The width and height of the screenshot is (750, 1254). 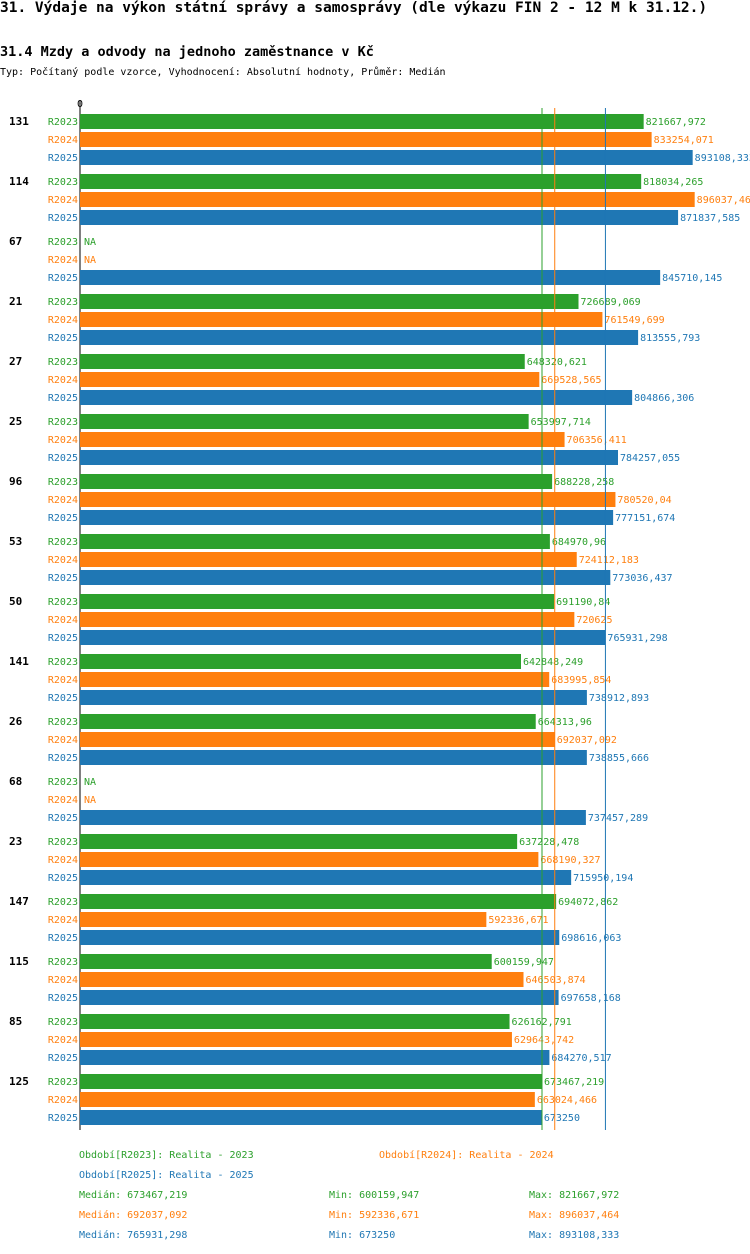 I want to click on legend-max-r2025: Max: 893108,333, so click(x=574, y=1235).